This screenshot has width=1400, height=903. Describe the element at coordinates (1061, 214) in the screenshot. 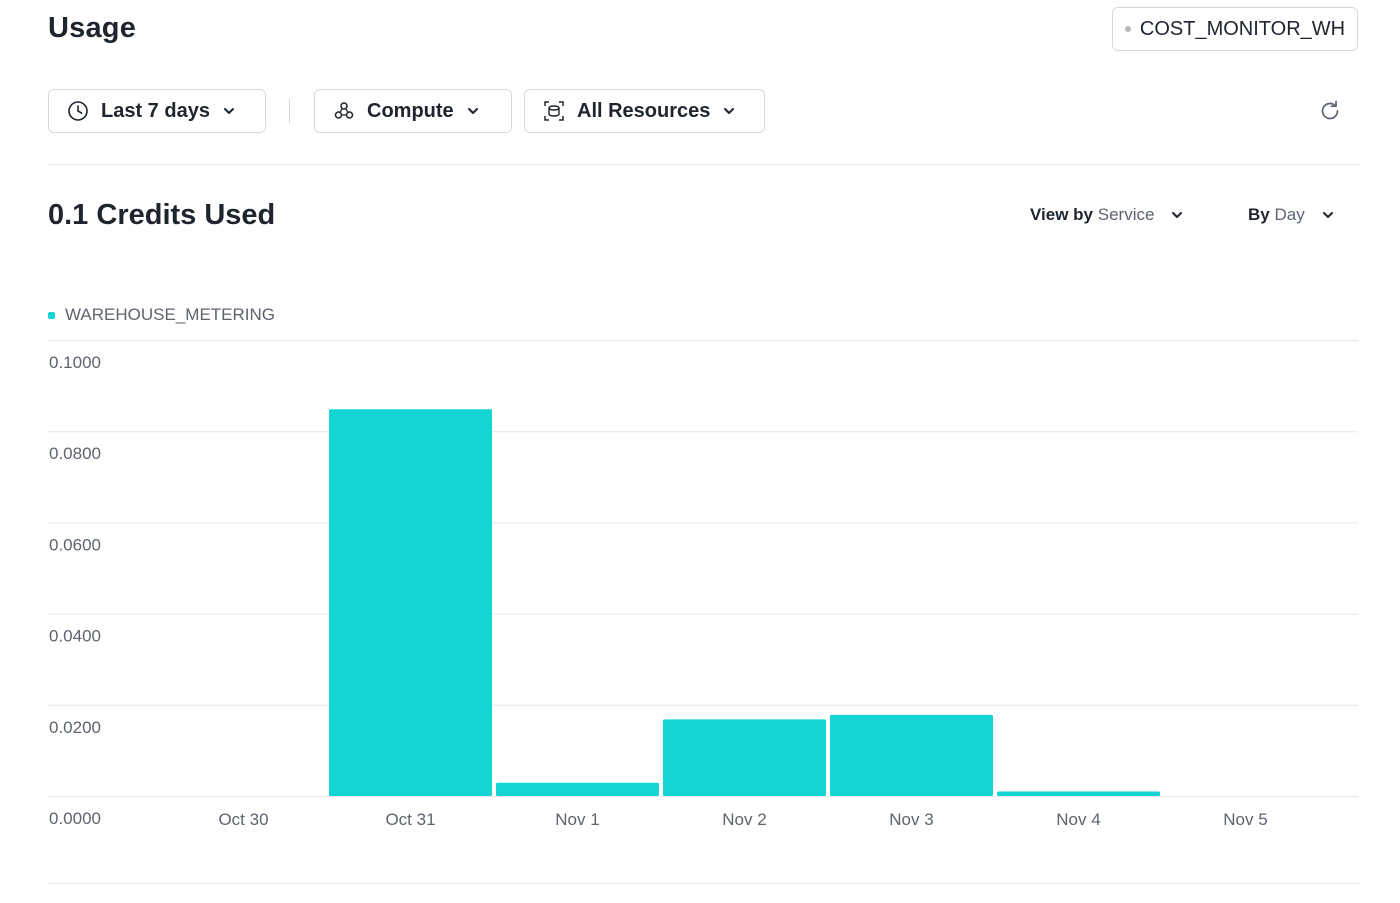

I see `view-by-label: View by` at that location.